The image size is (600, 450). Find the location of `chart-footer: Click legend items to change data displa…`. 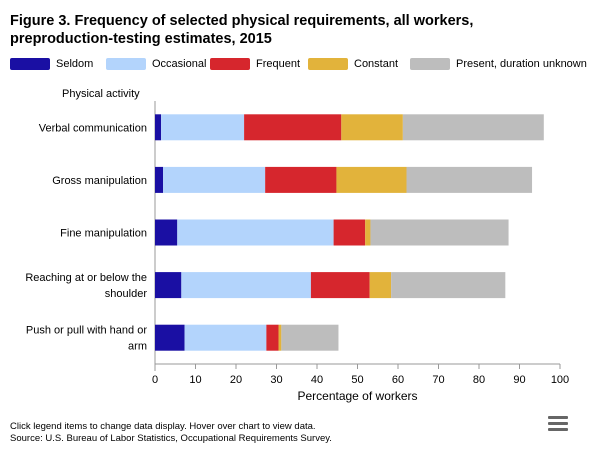

chart-footer: Click legend items to change data displa… is located at coordinates (171, 433).